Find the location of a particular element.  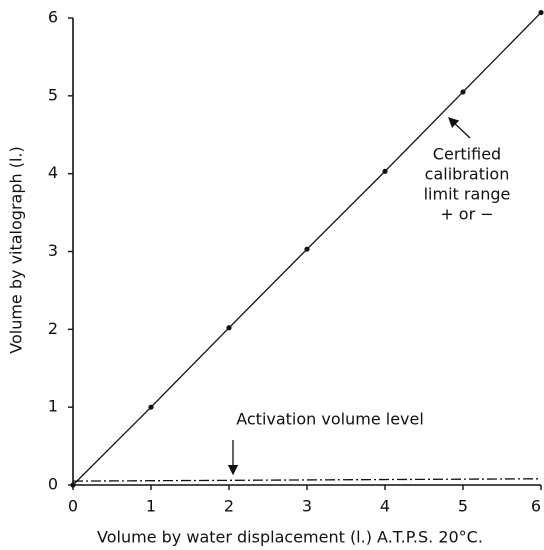

y-axis-label: Volume by vitalograph (l.) is located at coordinates (16, 249).